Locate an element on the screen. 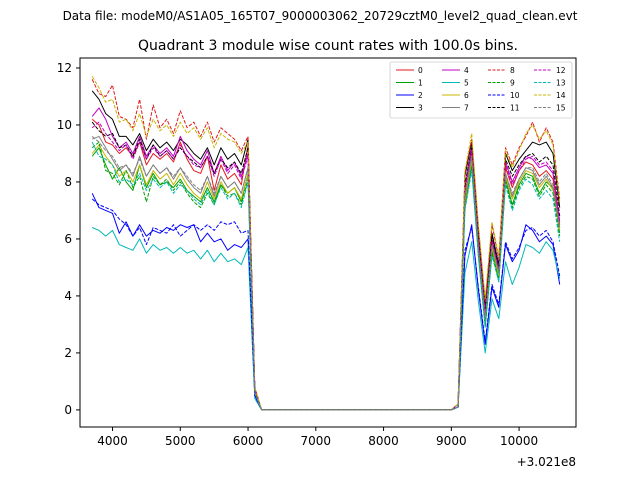 The width and height of the screenshot is (640, 480). y-tick-label: 8 is located at coordinates (68, 182).